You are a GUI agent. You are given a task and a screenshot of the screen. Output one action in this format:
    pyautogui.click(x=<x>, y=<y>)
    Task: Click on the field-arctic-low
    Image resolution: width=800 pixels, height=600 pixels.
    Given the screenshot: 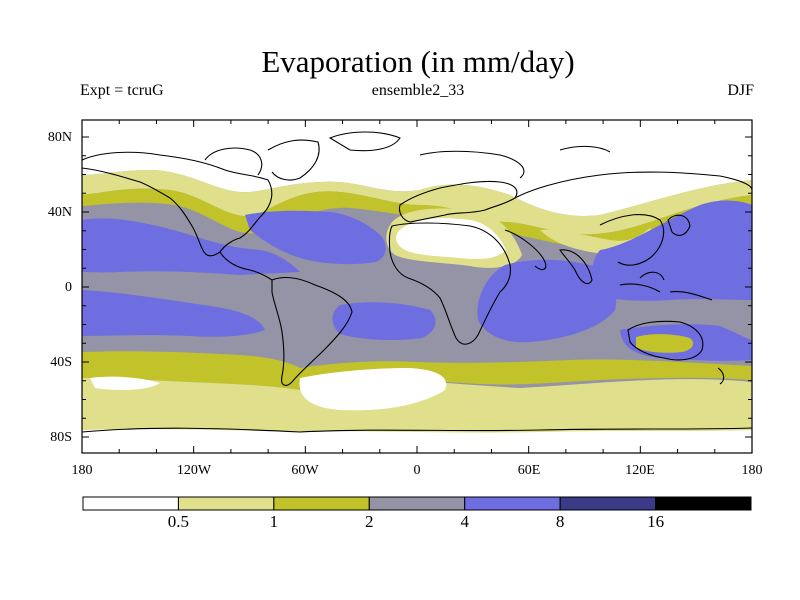 What is the action you would take?
    pyautogui.click(x=417, y=168)
    